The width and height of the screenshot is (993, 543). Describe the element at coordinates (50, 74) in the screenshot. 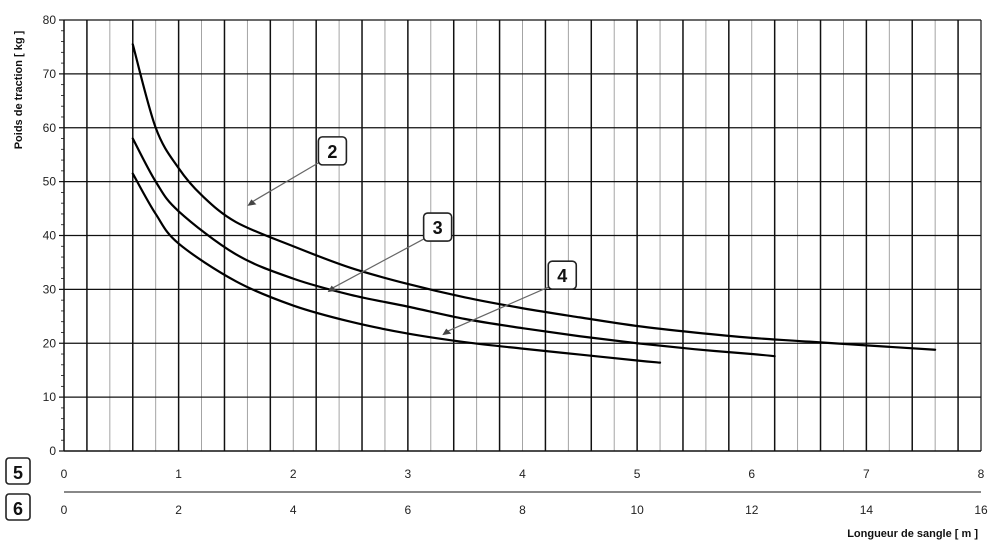

I see `y-tick-label: 70` at that location.